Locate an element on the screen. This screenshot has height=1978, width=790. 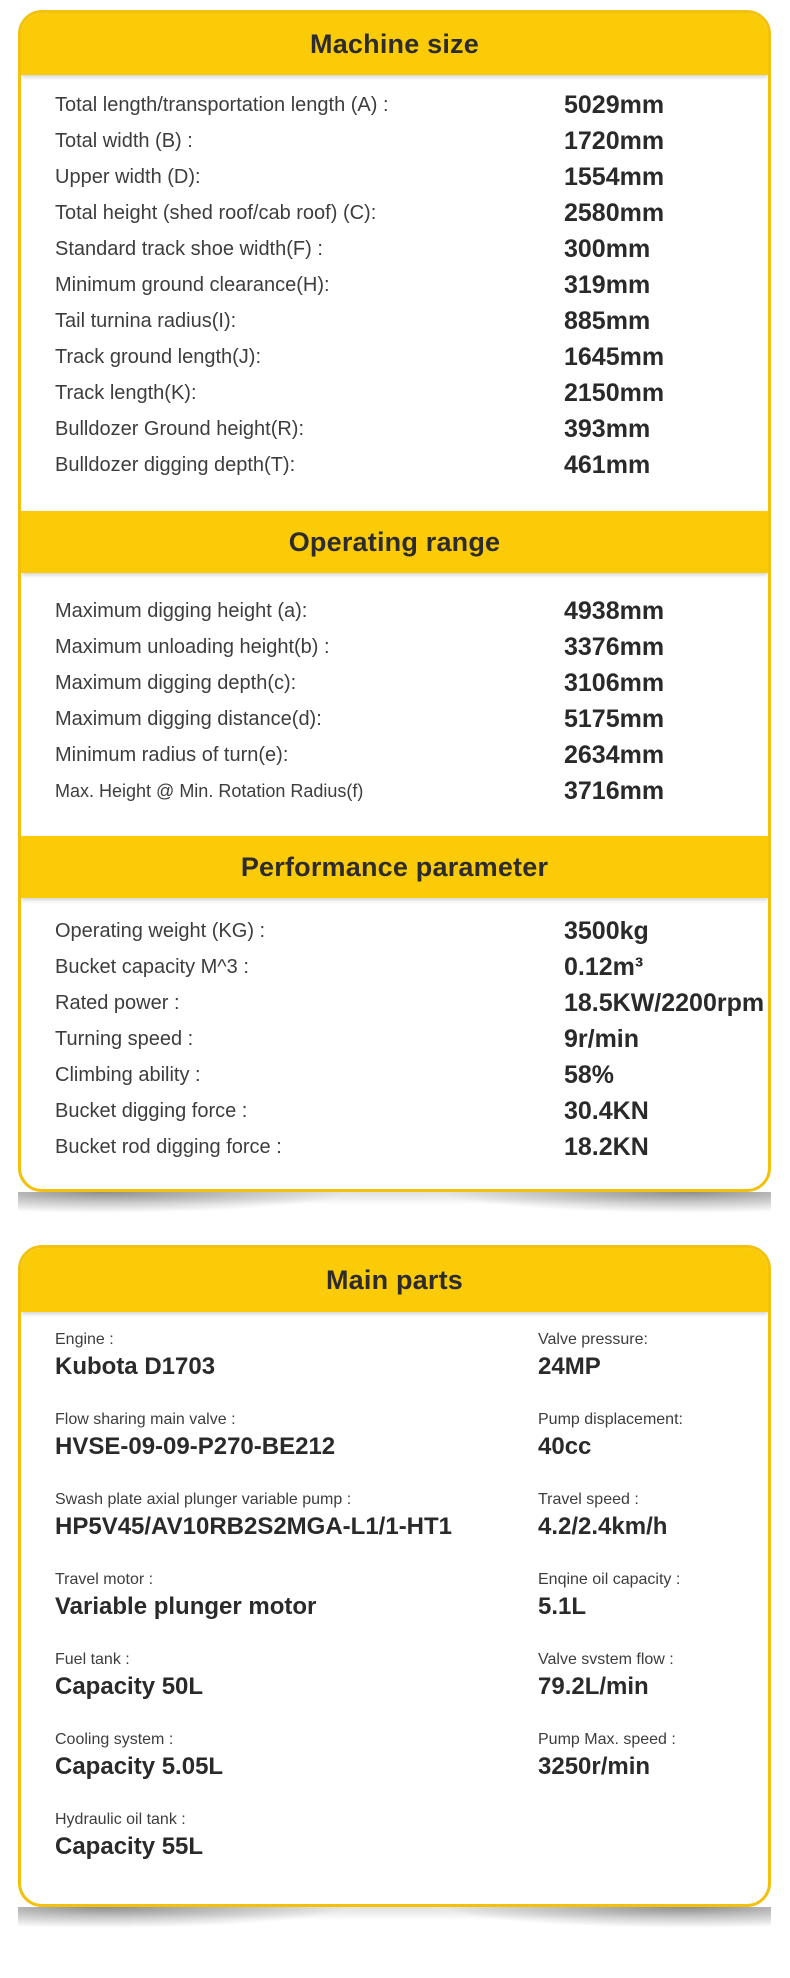
section-title: Performance parameter is located at coordinates (394, 866).